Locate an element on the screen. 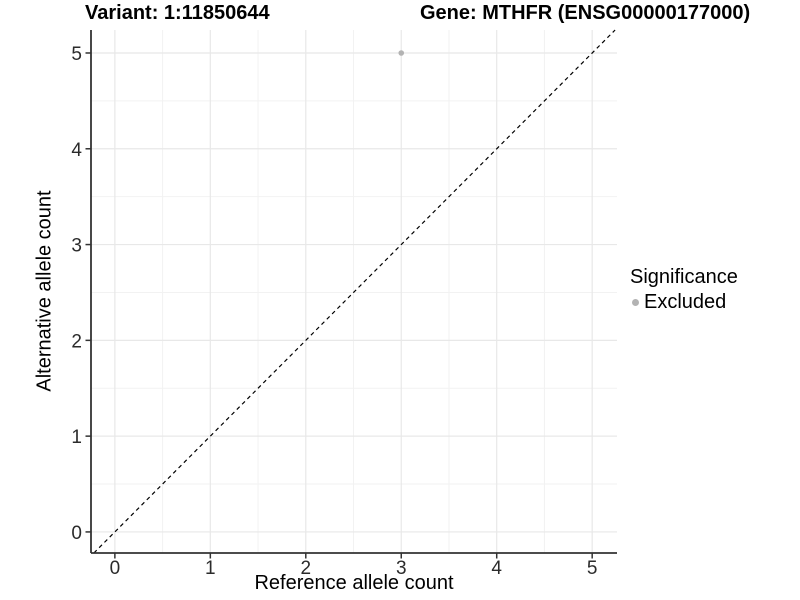 This screenshot has height=600, width=800. excluded-marker-icon is located at coordinates (635, 302).